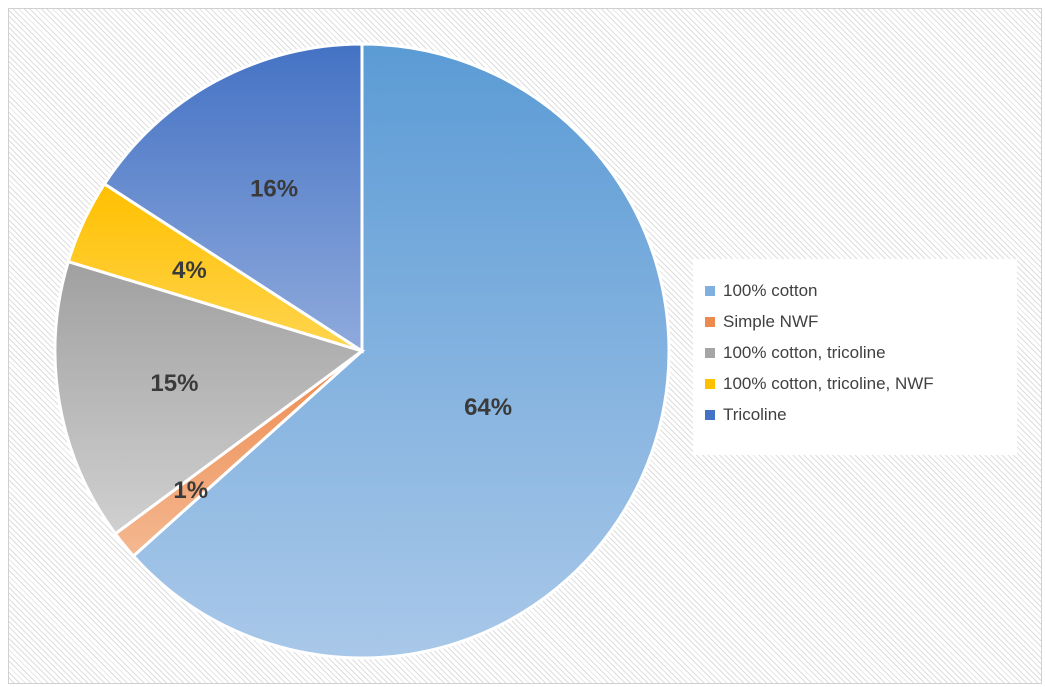 The image size is (1045, 687). What do you see at coordinates (209, 397) in the screenshot?
I see `pie-slice-100-cotton-tricoline` at bounding box center [209, 397].